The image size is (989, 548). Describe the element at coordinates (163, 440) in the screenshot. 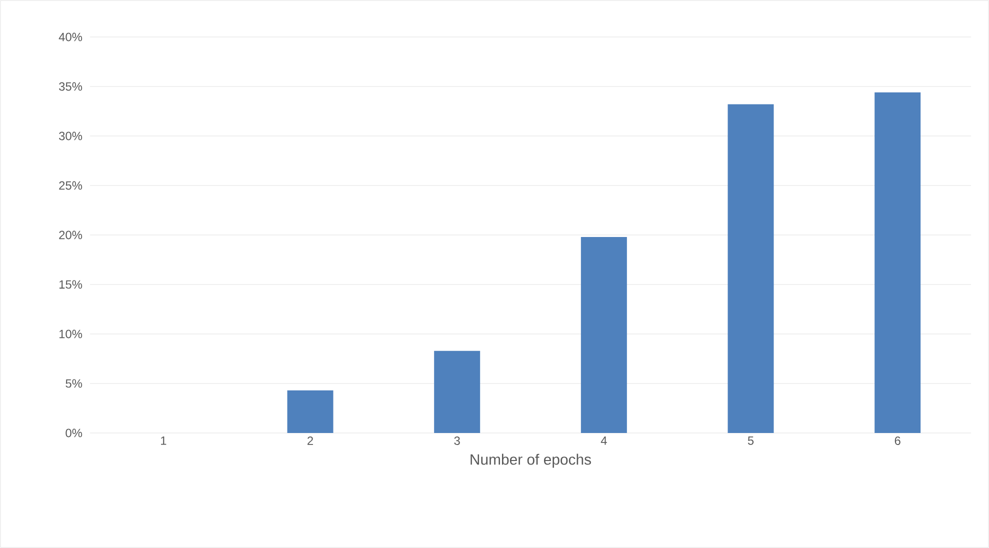

I see `x-tick-label: 1` at that location.